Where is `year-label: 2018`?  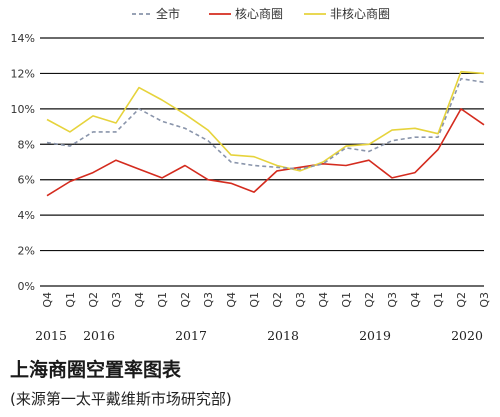 year-label: 2018 is located at coordinates (283, 335).